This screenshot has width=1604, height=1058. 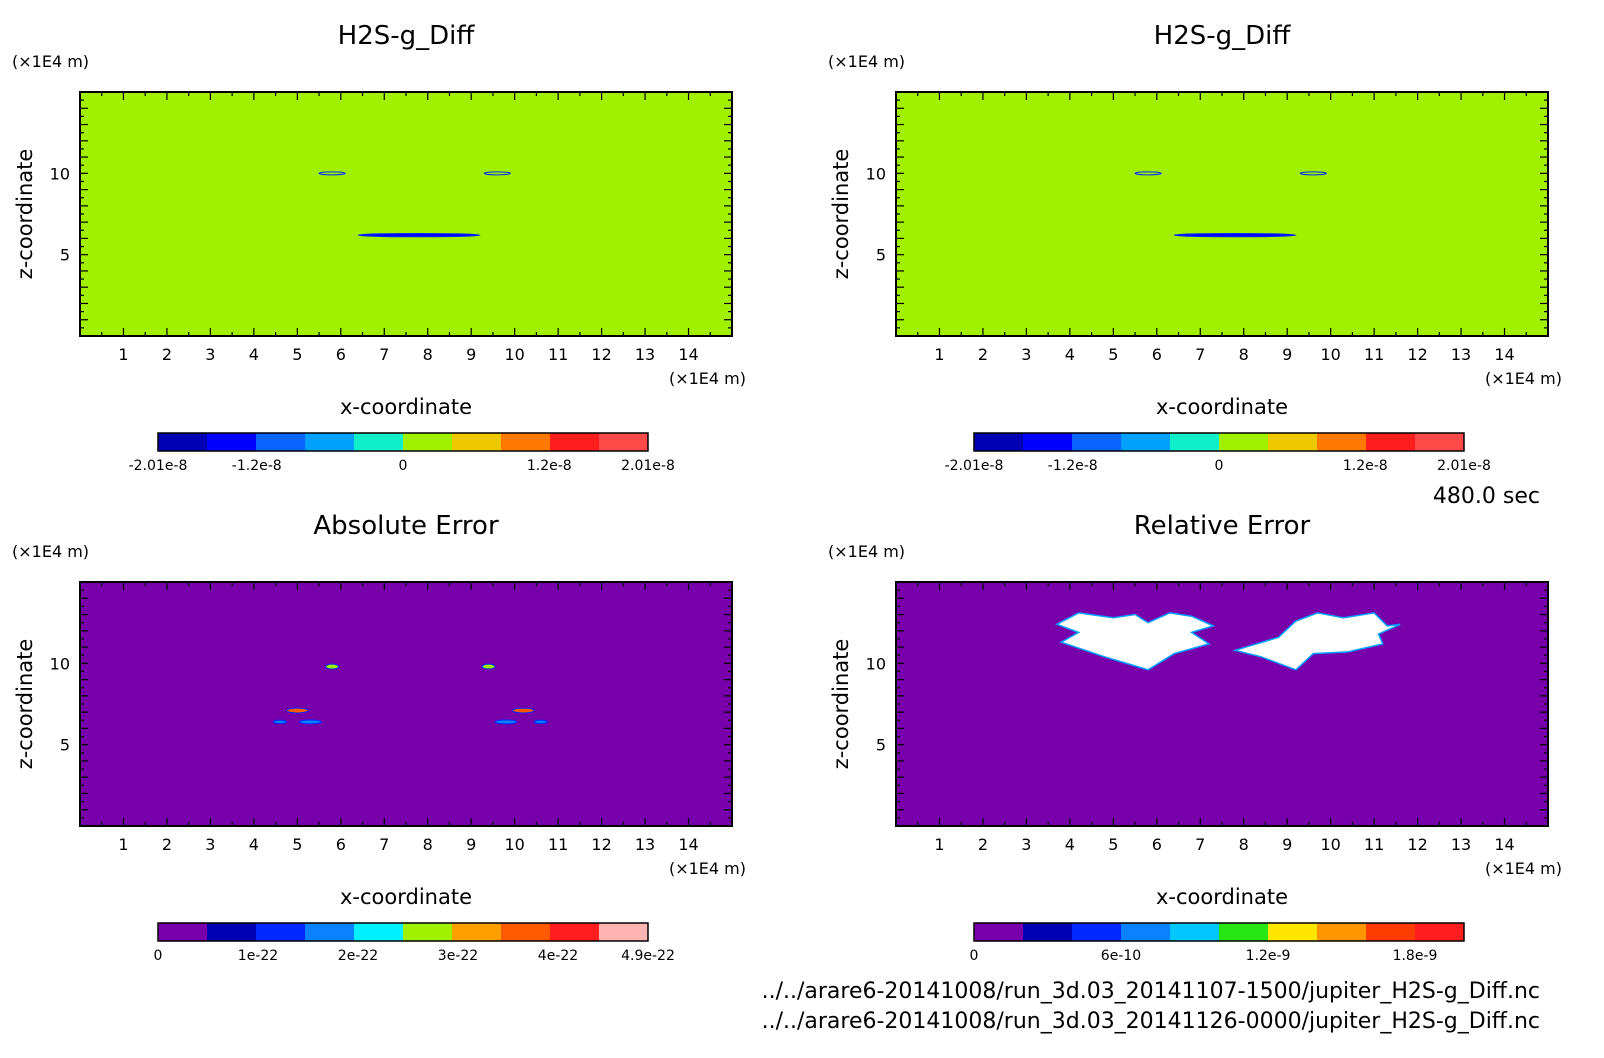 I want to click on colorbar-tick-label: 4.9e-22, so click(x=648, y=956).